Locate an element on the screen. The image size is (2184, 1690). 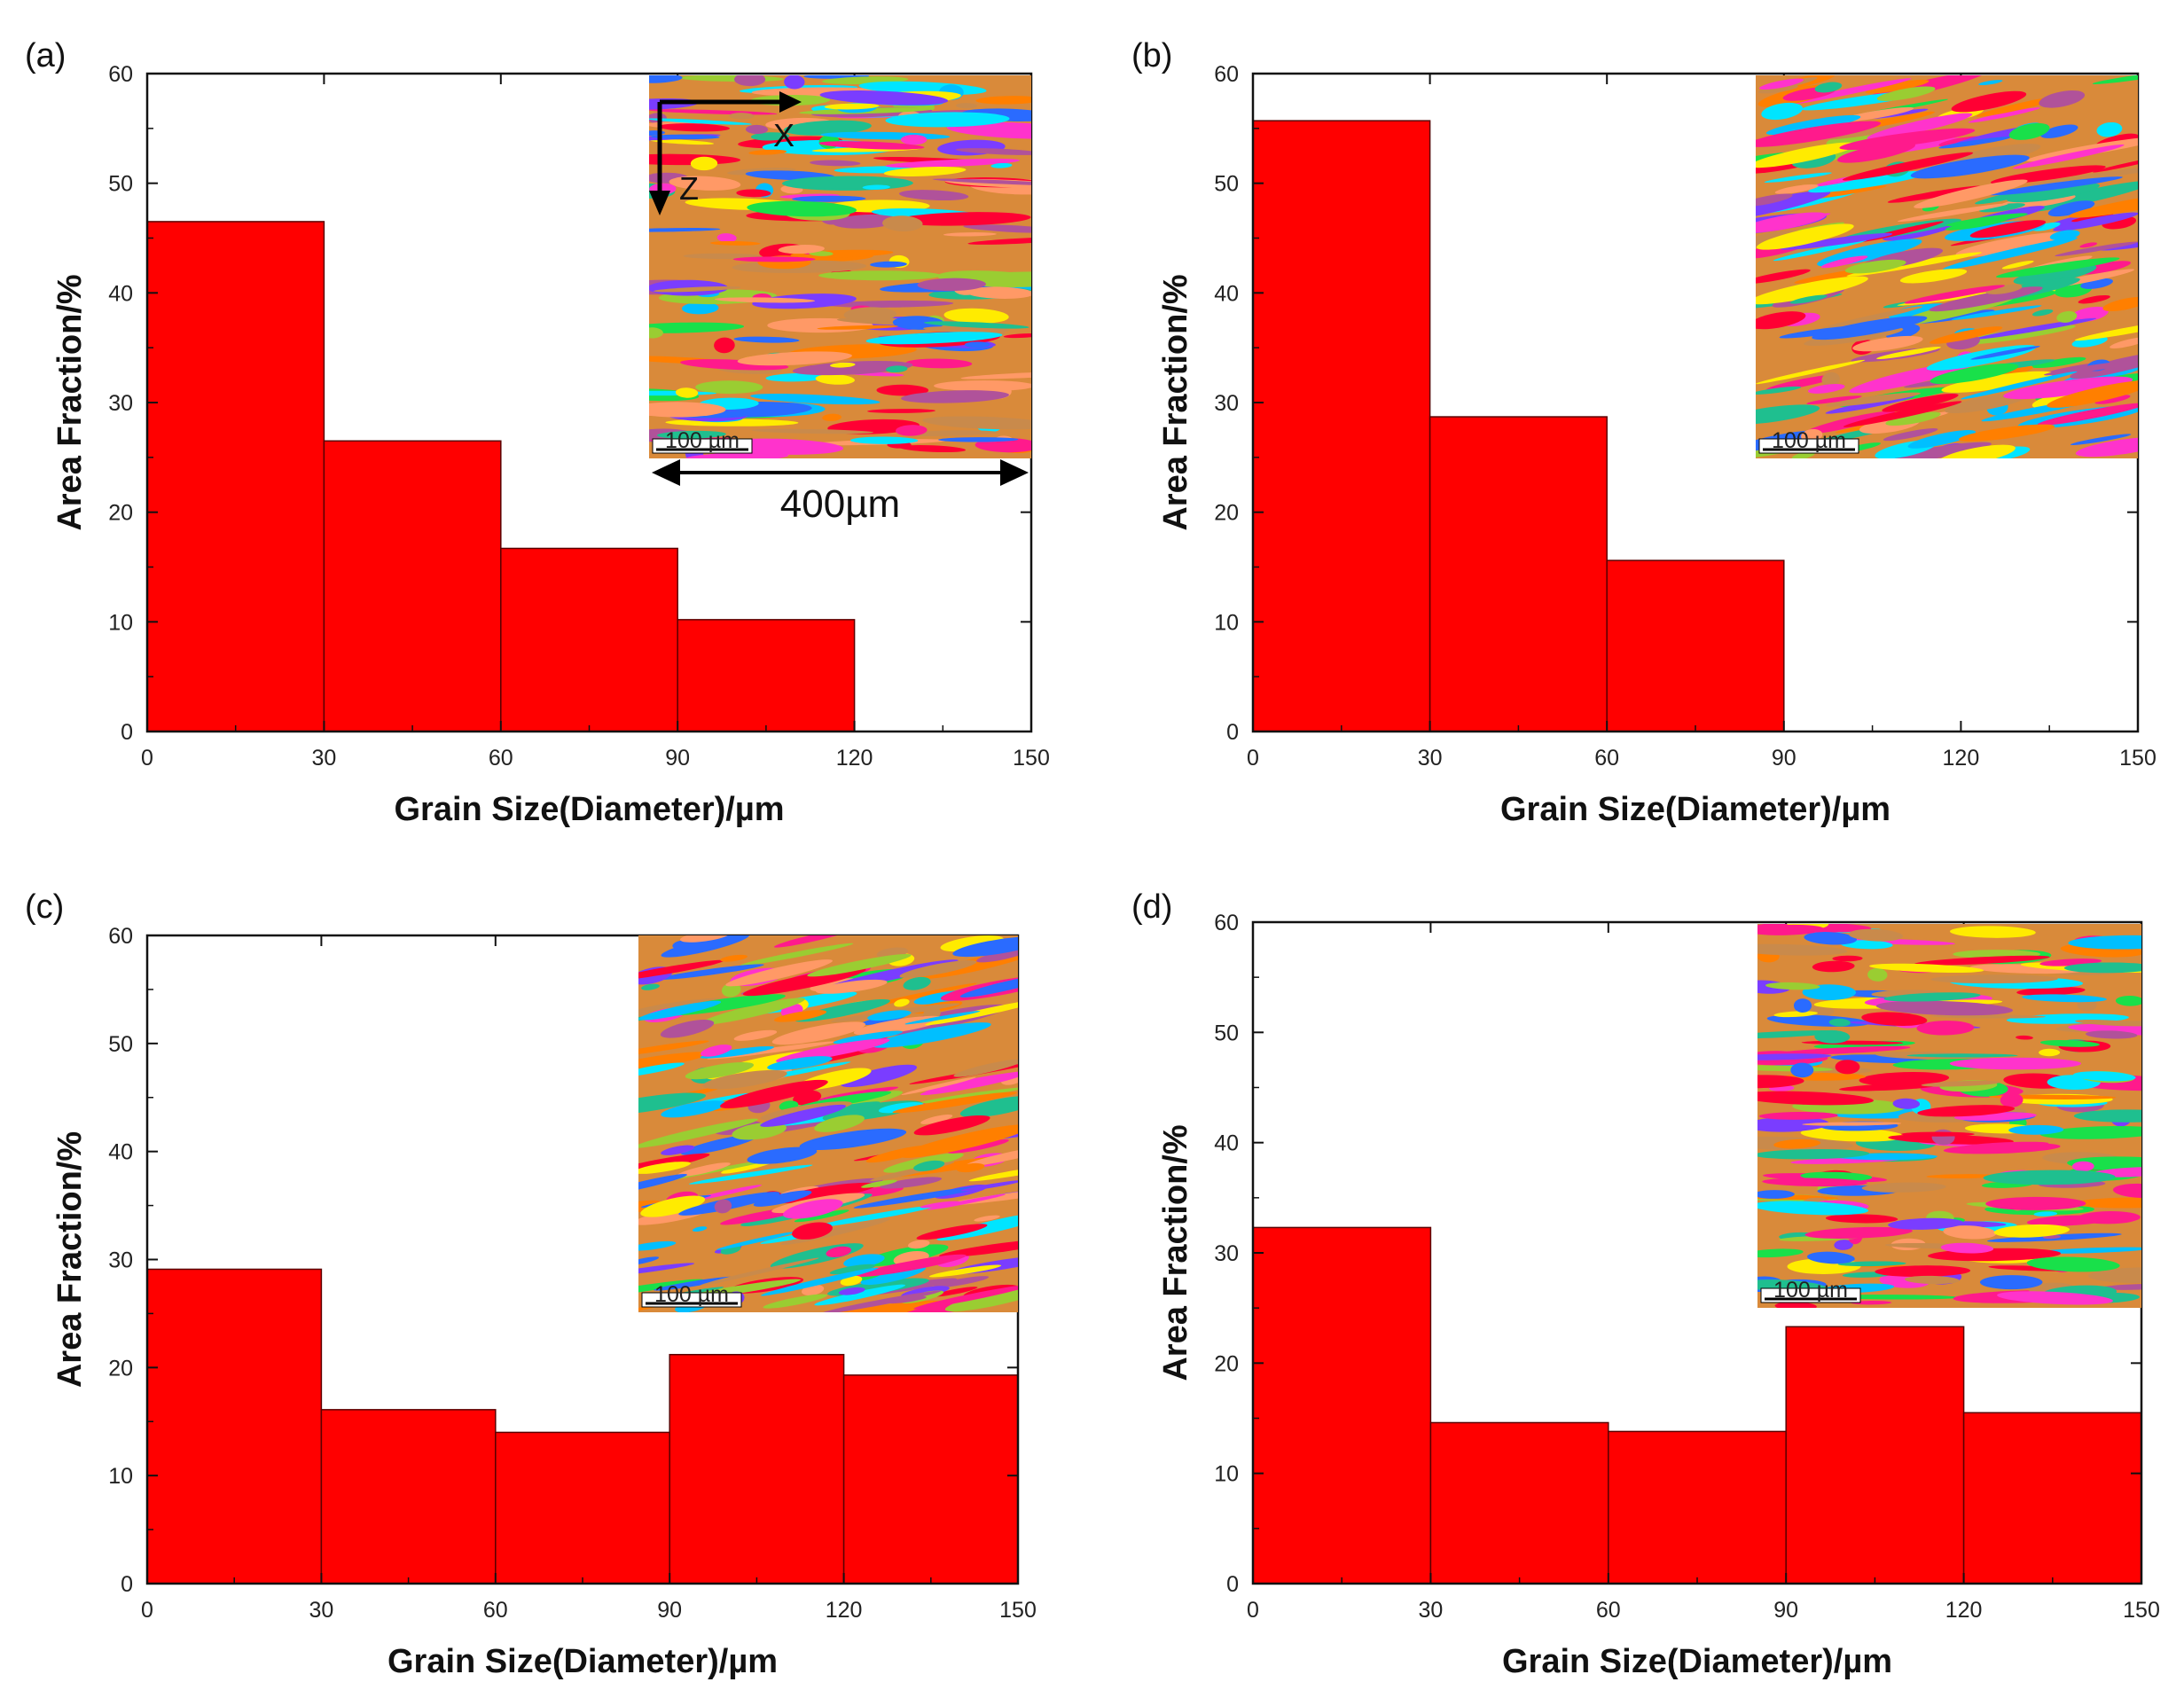
coordinate-axes: XZ is located at coordinates (725, 153).